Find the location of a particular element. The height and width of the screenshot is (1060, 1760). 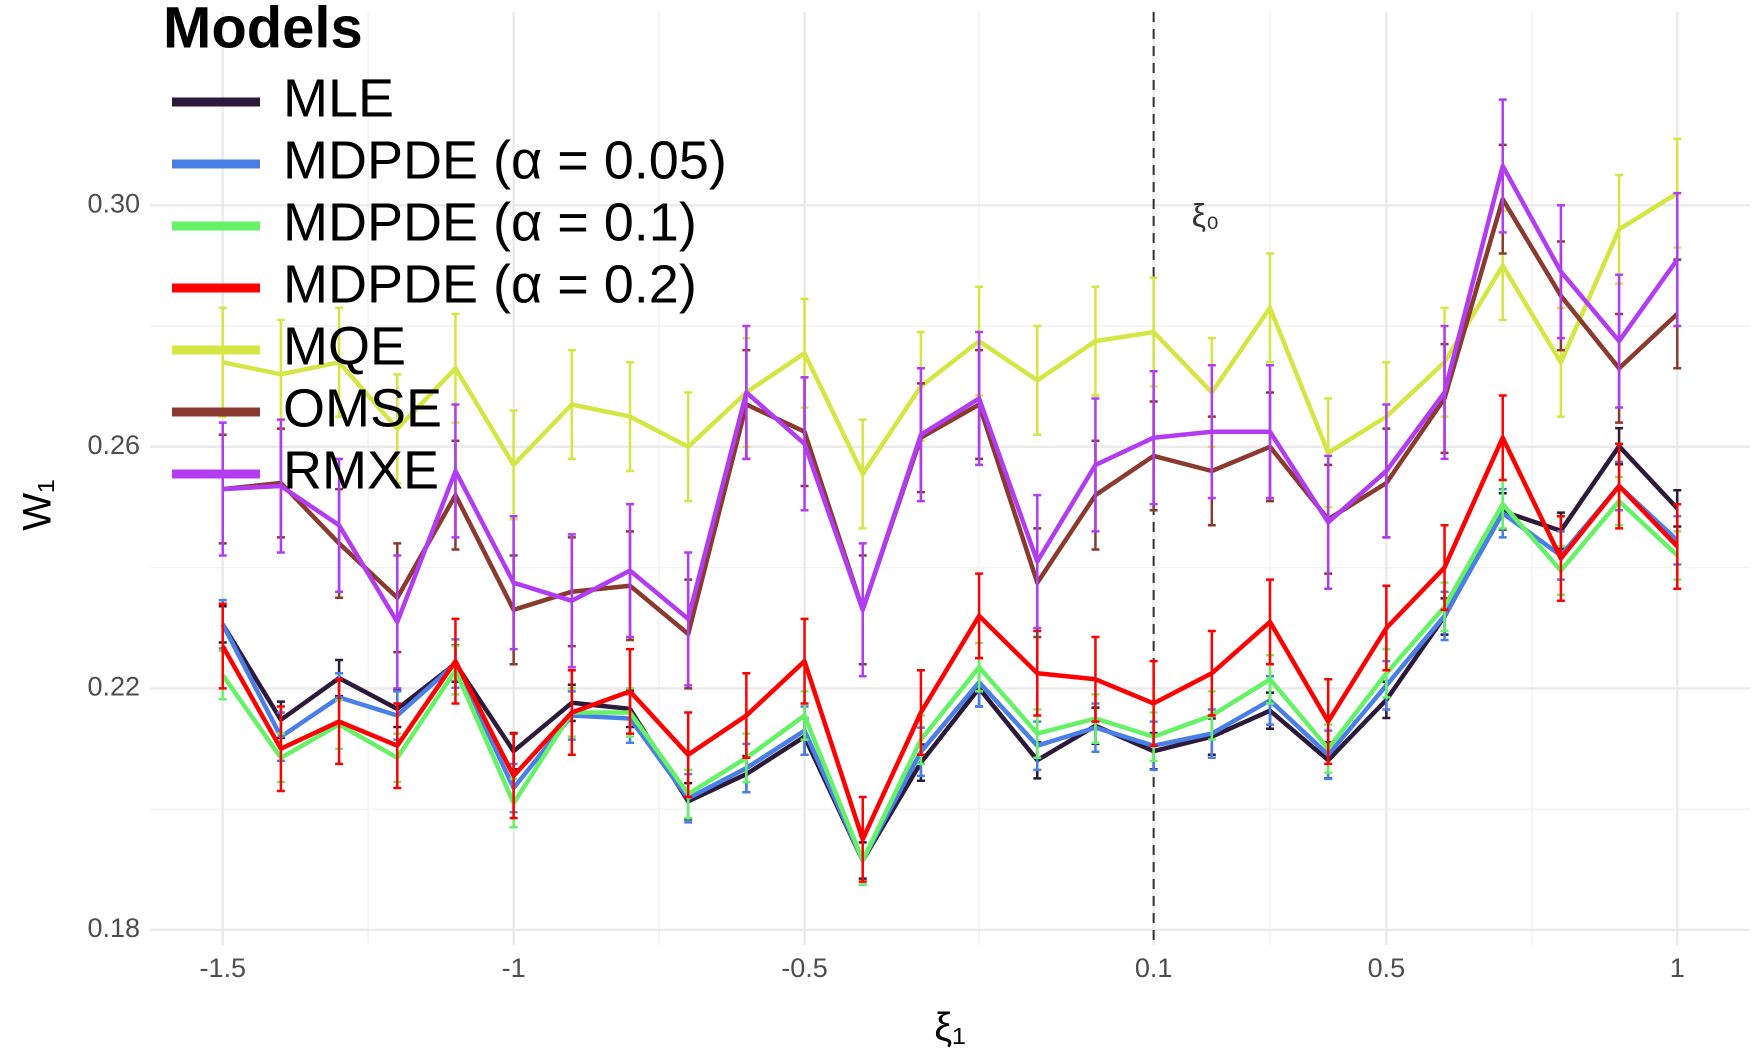

x-tick-label: -1 is located at coordinates (514, 968).